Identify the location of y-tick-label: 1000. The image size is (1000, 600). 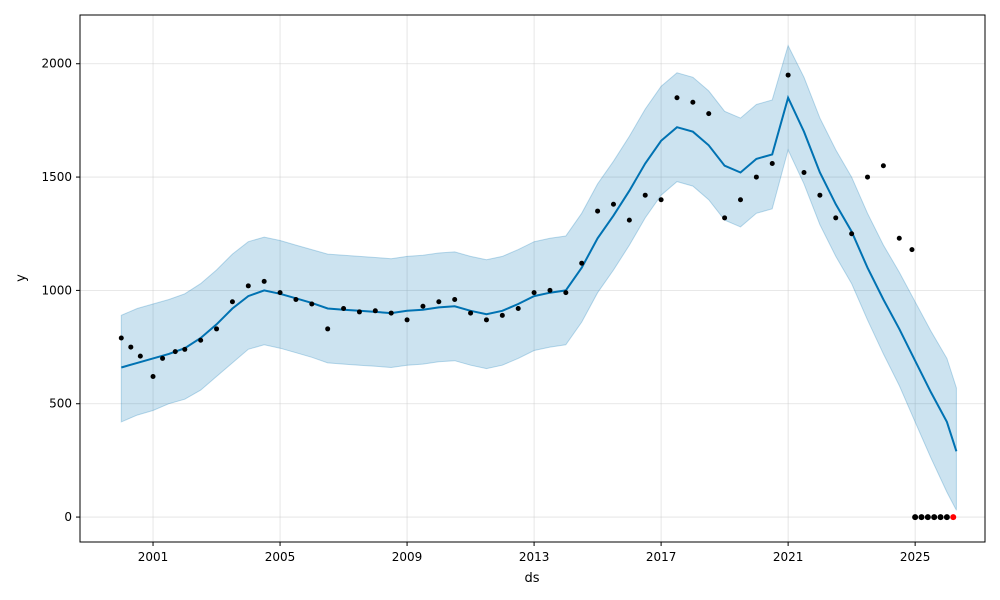
(56, 290).